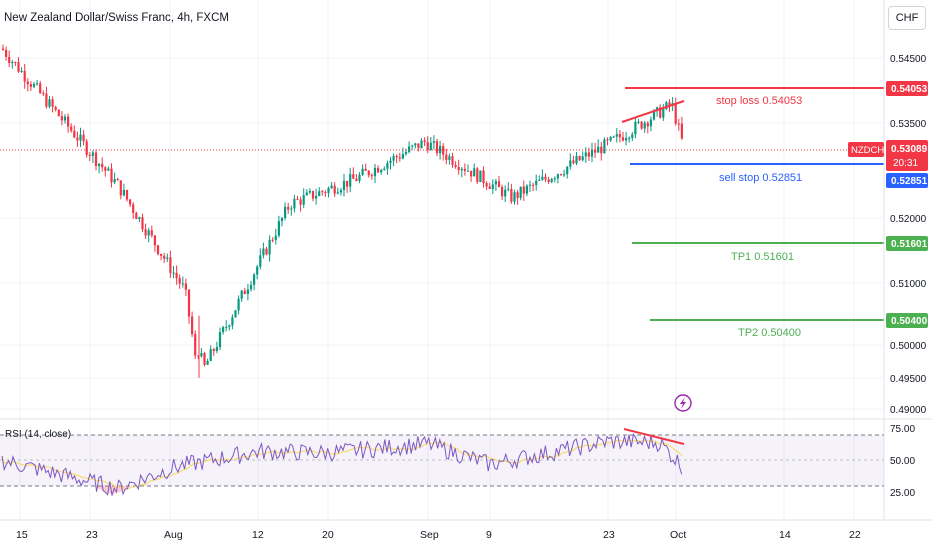 This screenshot has height=550, width=932. What do you see at coordinates (769, 333) in the screenshot?
I see `tp2-annotation: TP2 0.50400` at bounding box center [769, 333].